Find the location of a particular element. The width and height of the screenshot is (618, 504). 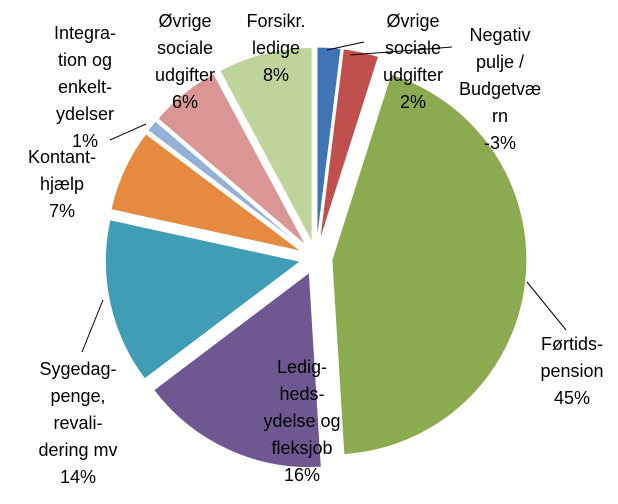

value-label: 7% is located at coordinates (62, 211).